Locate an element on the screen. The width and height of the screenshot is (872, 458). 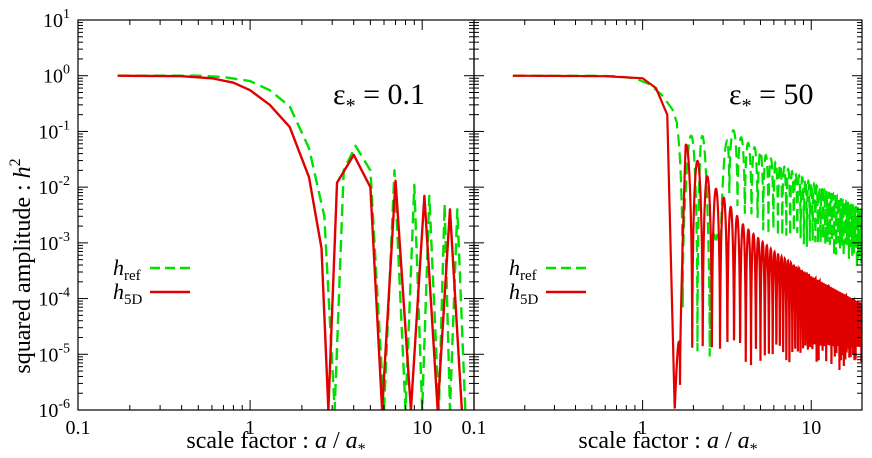
y-tick-label: 10⁰ is located at coordinates (56, 75).